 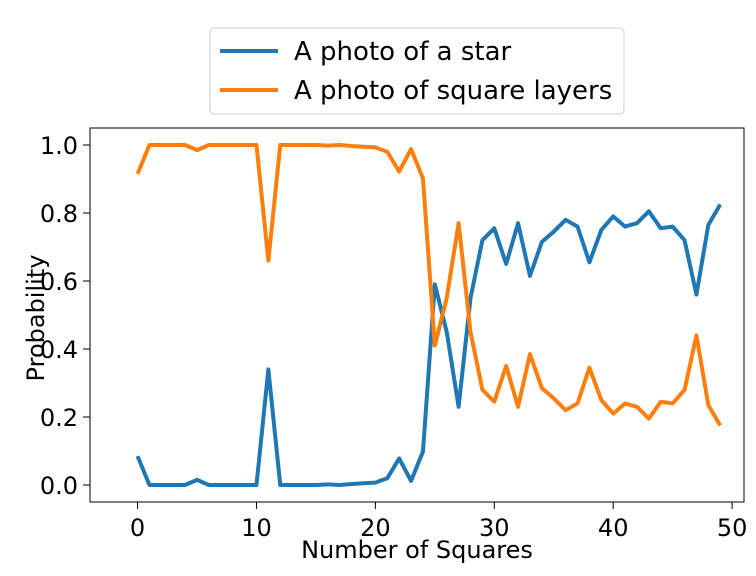 I want to click on x-tick-label: 10, so click(x=256, y=528).